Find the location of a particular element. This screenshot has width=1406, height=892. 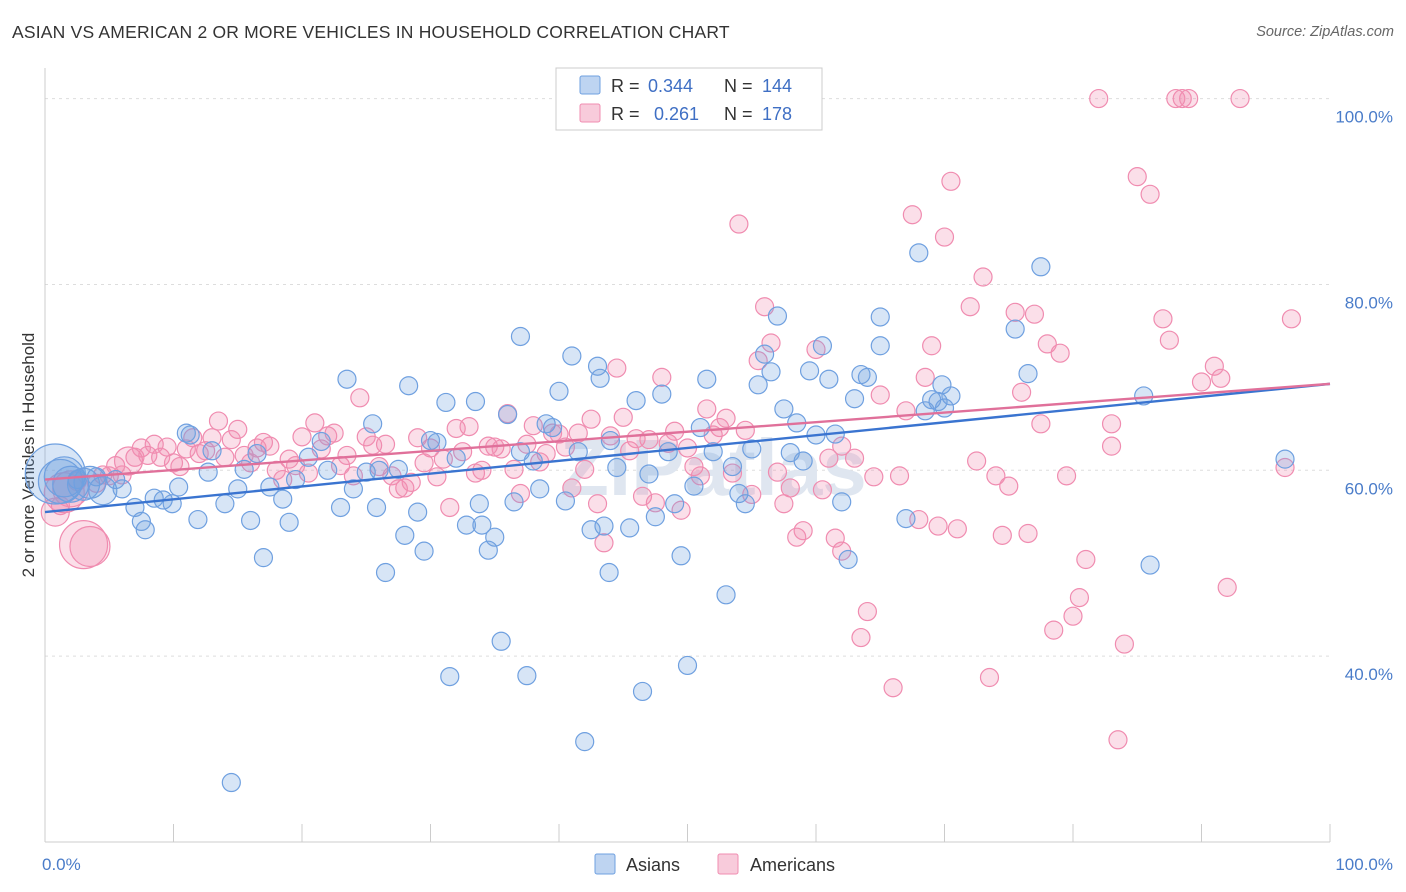

y-tick-label: 80.0% is located at coordinates (1369, 302).